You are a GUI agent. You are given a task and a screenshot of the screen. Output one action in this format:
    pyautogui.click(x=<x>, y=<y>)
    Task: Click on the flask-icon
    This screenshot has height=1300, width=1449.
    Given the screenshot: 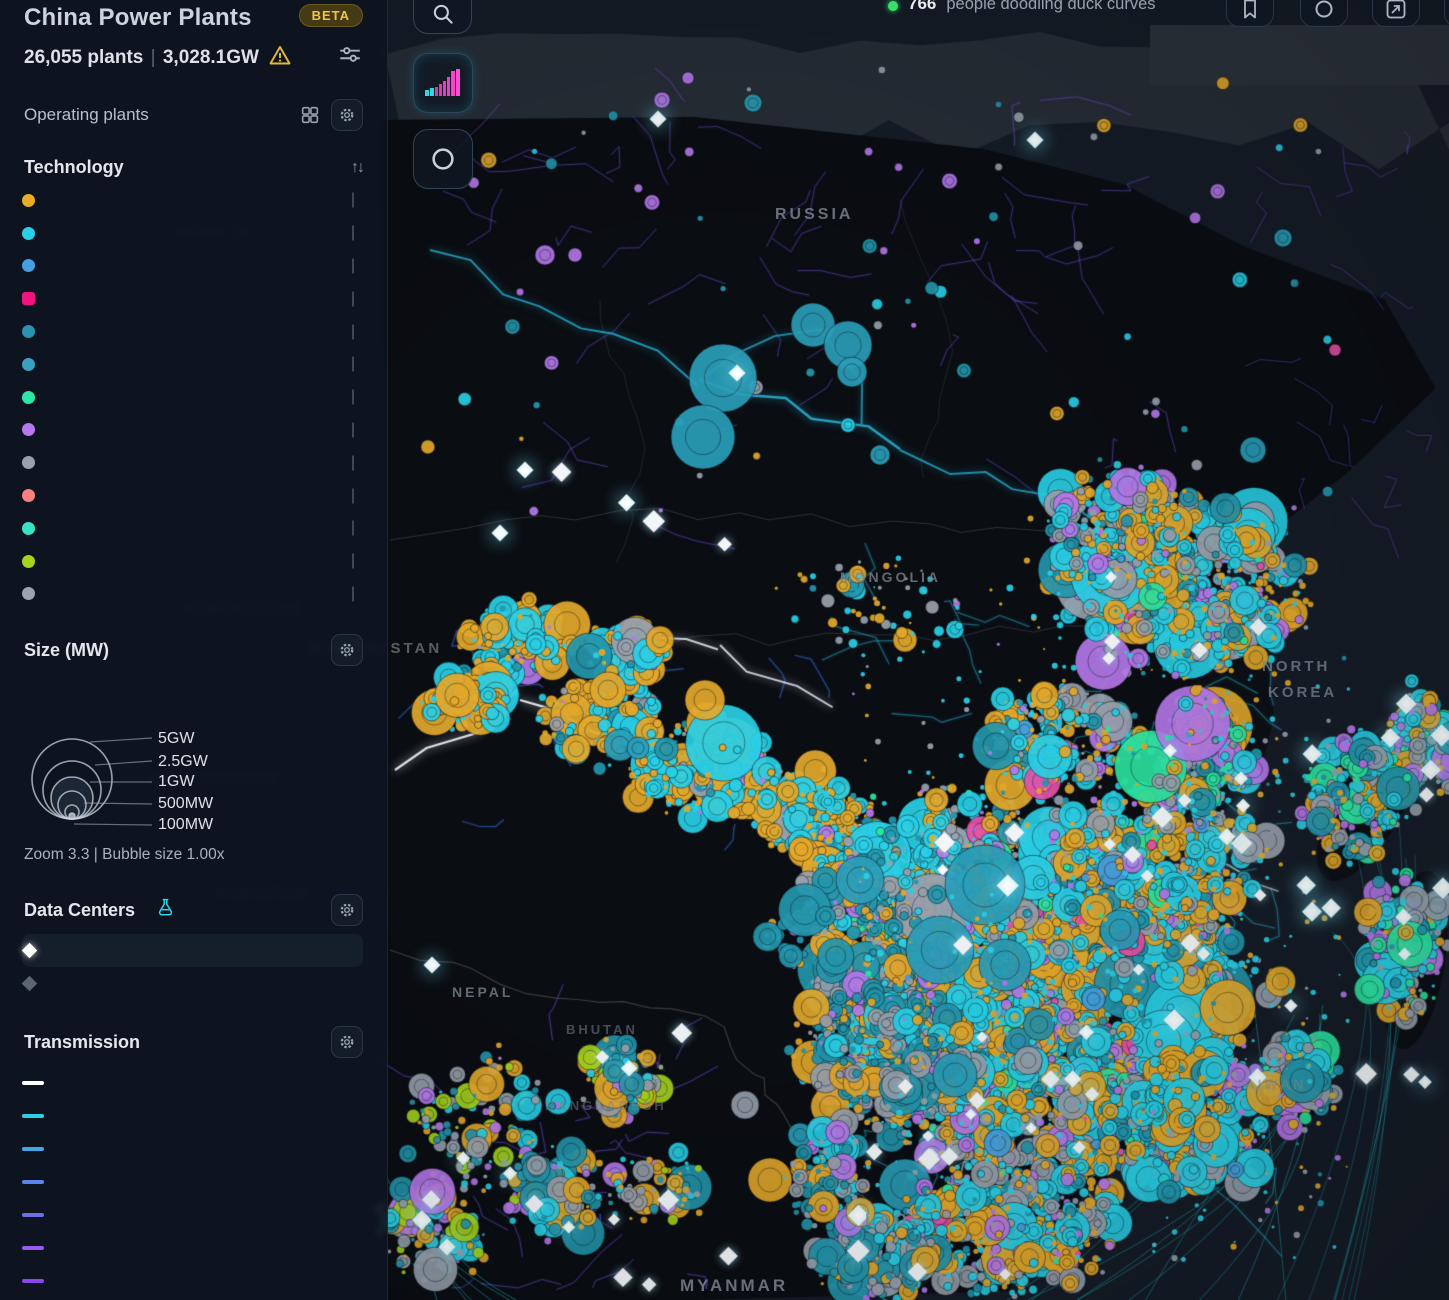 What is the action you would take?
    pyautogui.click(x=165, y=910)
    